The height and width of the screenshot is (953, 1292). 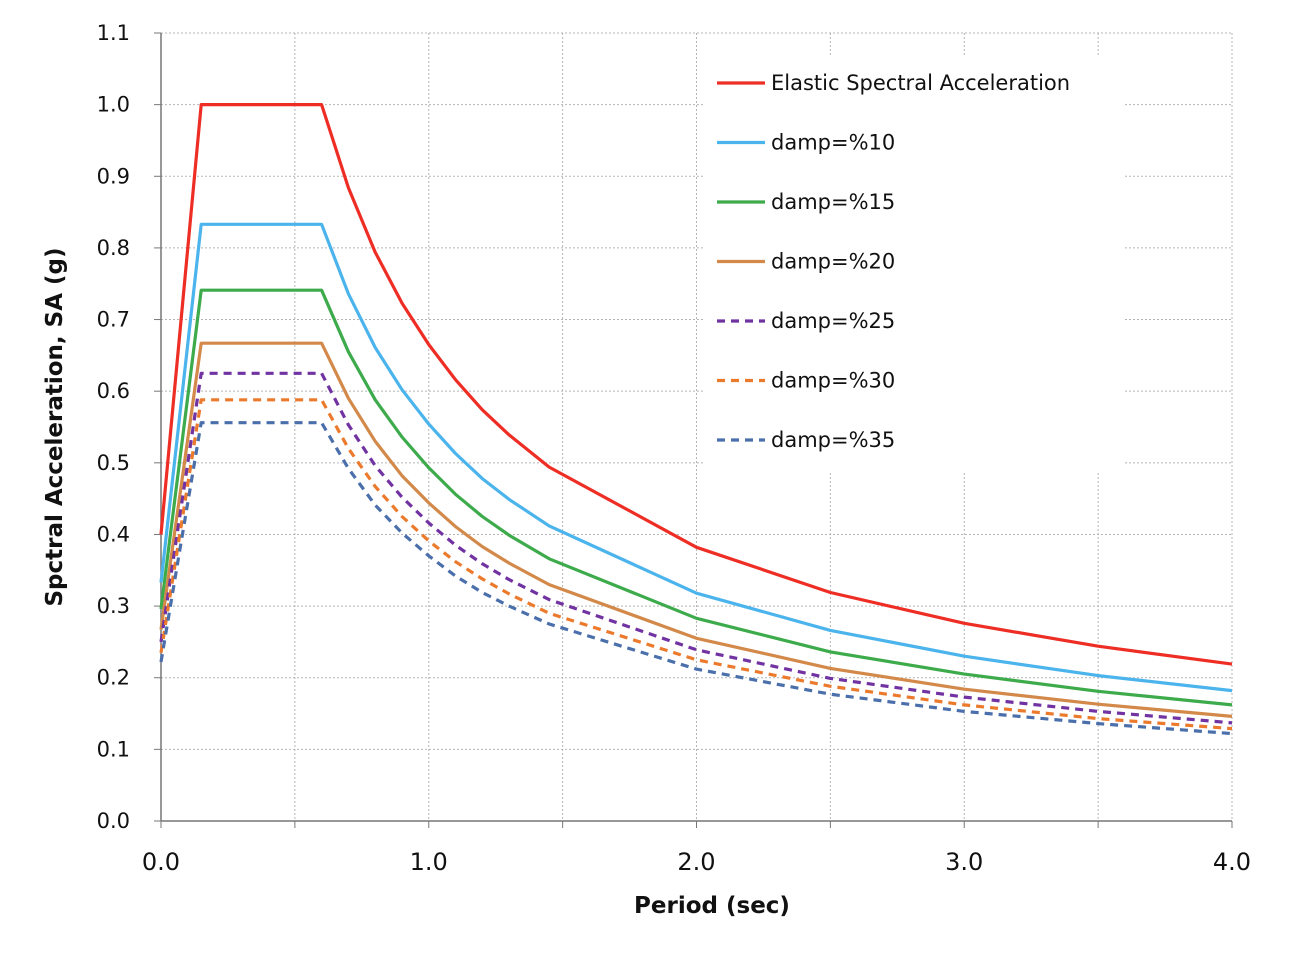 I want to click on legend-label-3: damp=%20, so click(x=833, y=262).